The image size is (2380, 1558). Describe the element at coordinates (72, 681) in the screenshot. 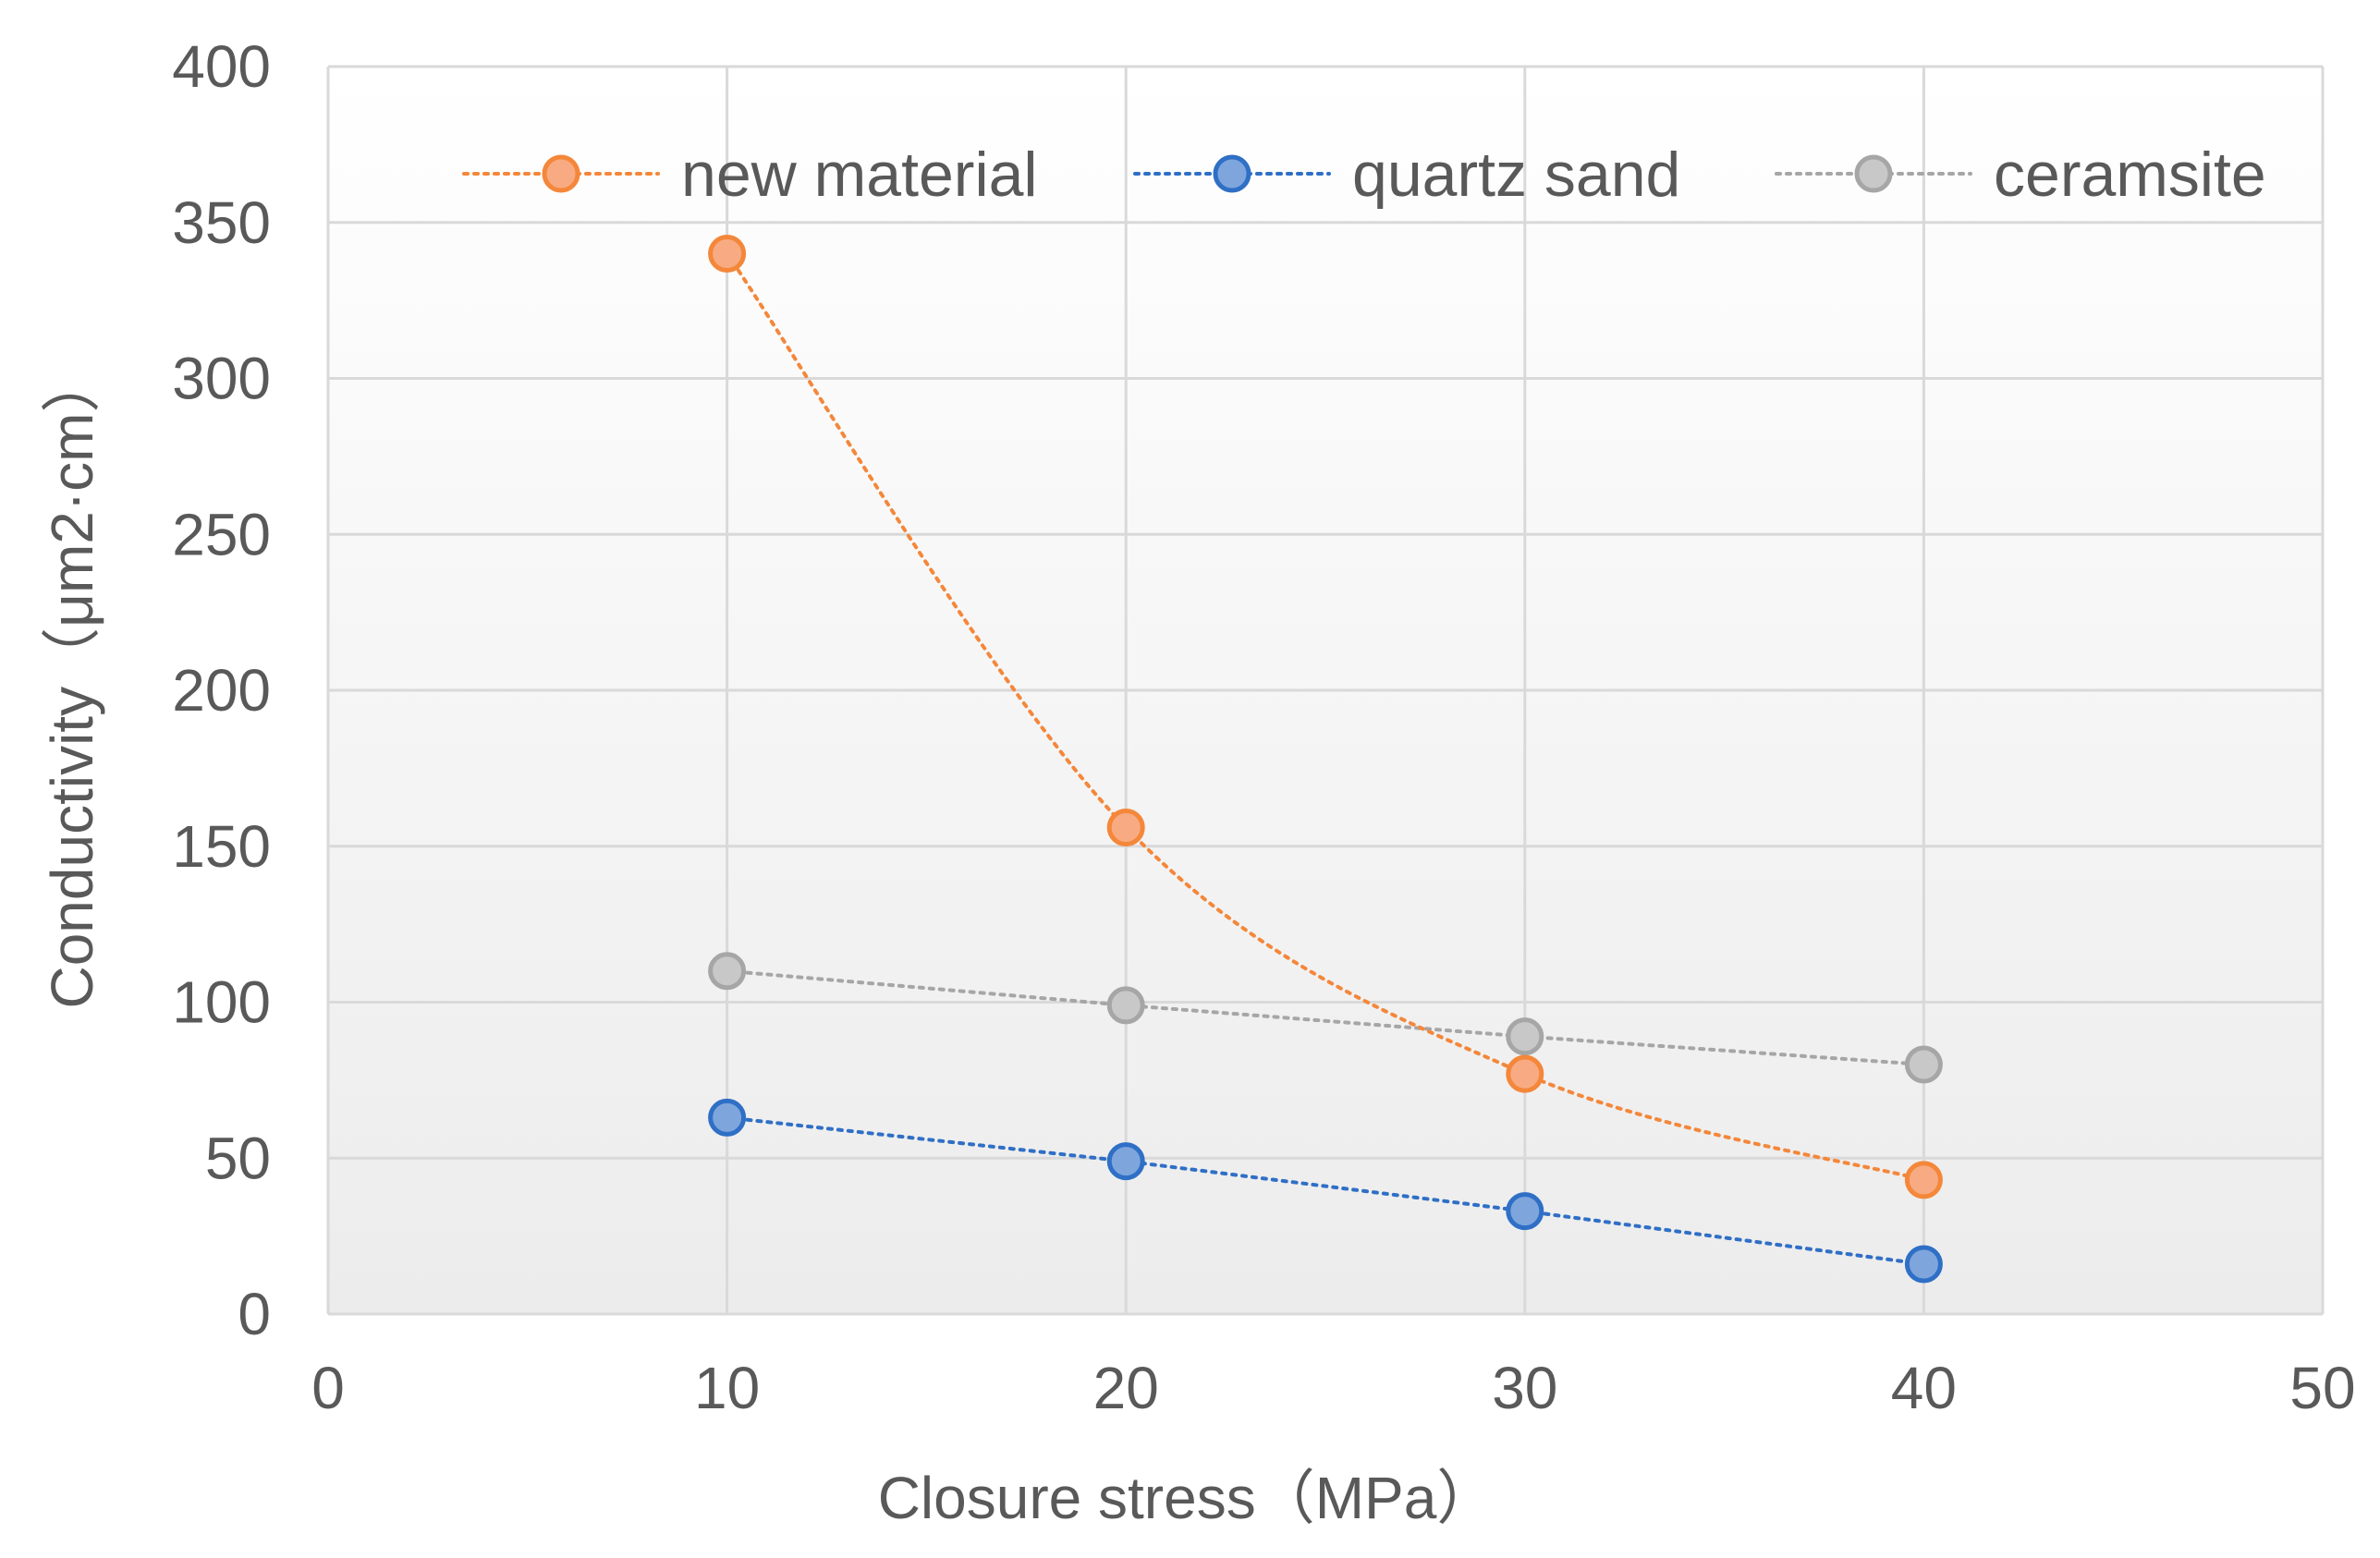

I see `y-axis-title: Conductivity（μm2·cm）` at that location.